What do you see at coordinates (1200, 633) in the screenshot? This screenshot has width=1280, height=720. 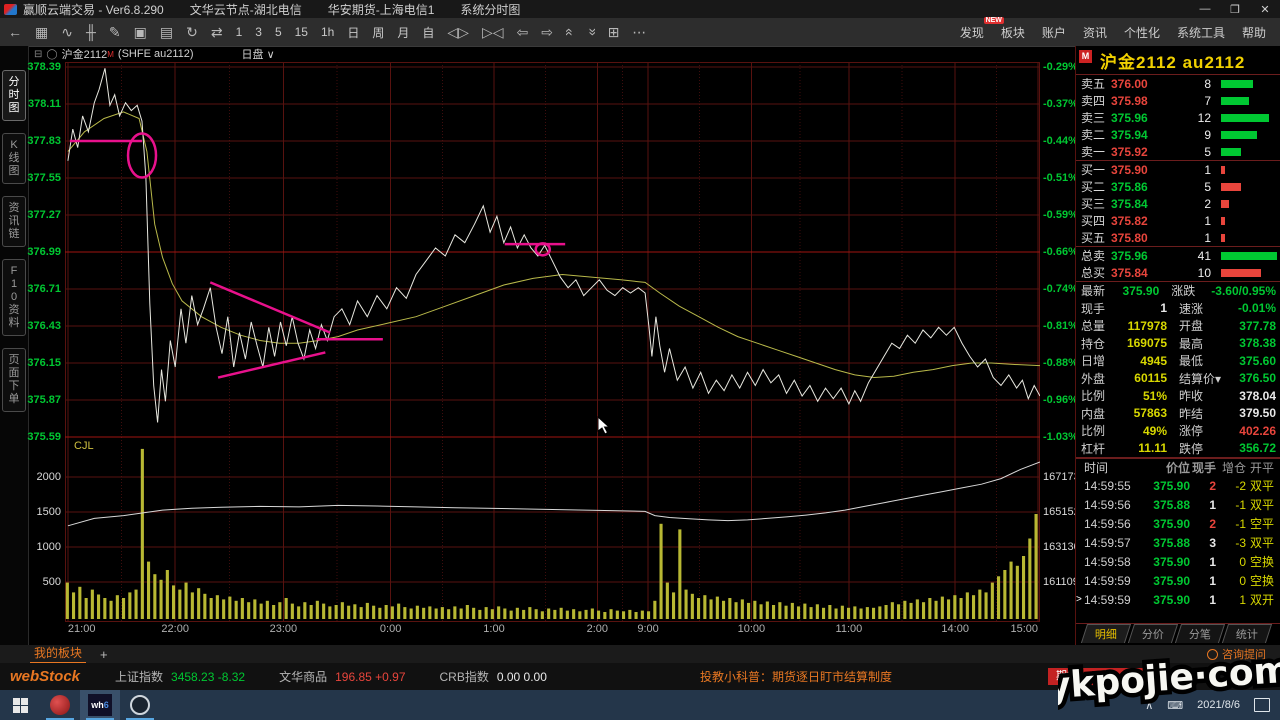 I see `tape-tab-分笔: 分笔` at bounding box center [1200, 633].